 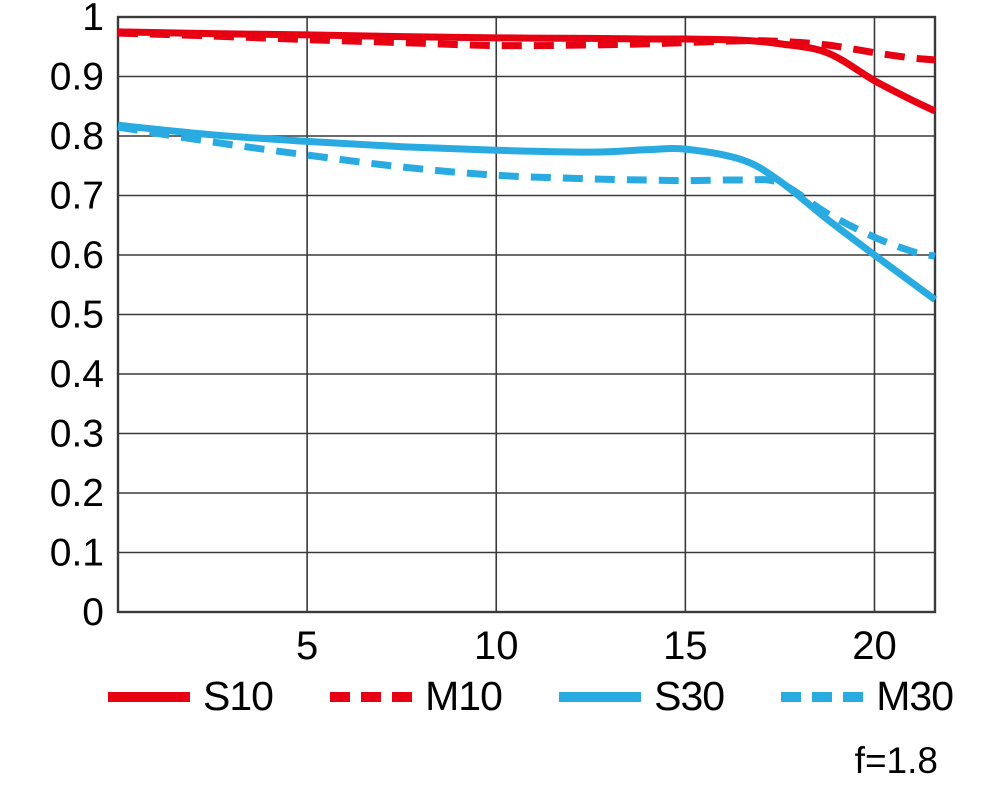 What do you see at coordinates (371, 696) in the screenshot?
I see `m10-dashed-line-sample` at bounding box center [371, 696].